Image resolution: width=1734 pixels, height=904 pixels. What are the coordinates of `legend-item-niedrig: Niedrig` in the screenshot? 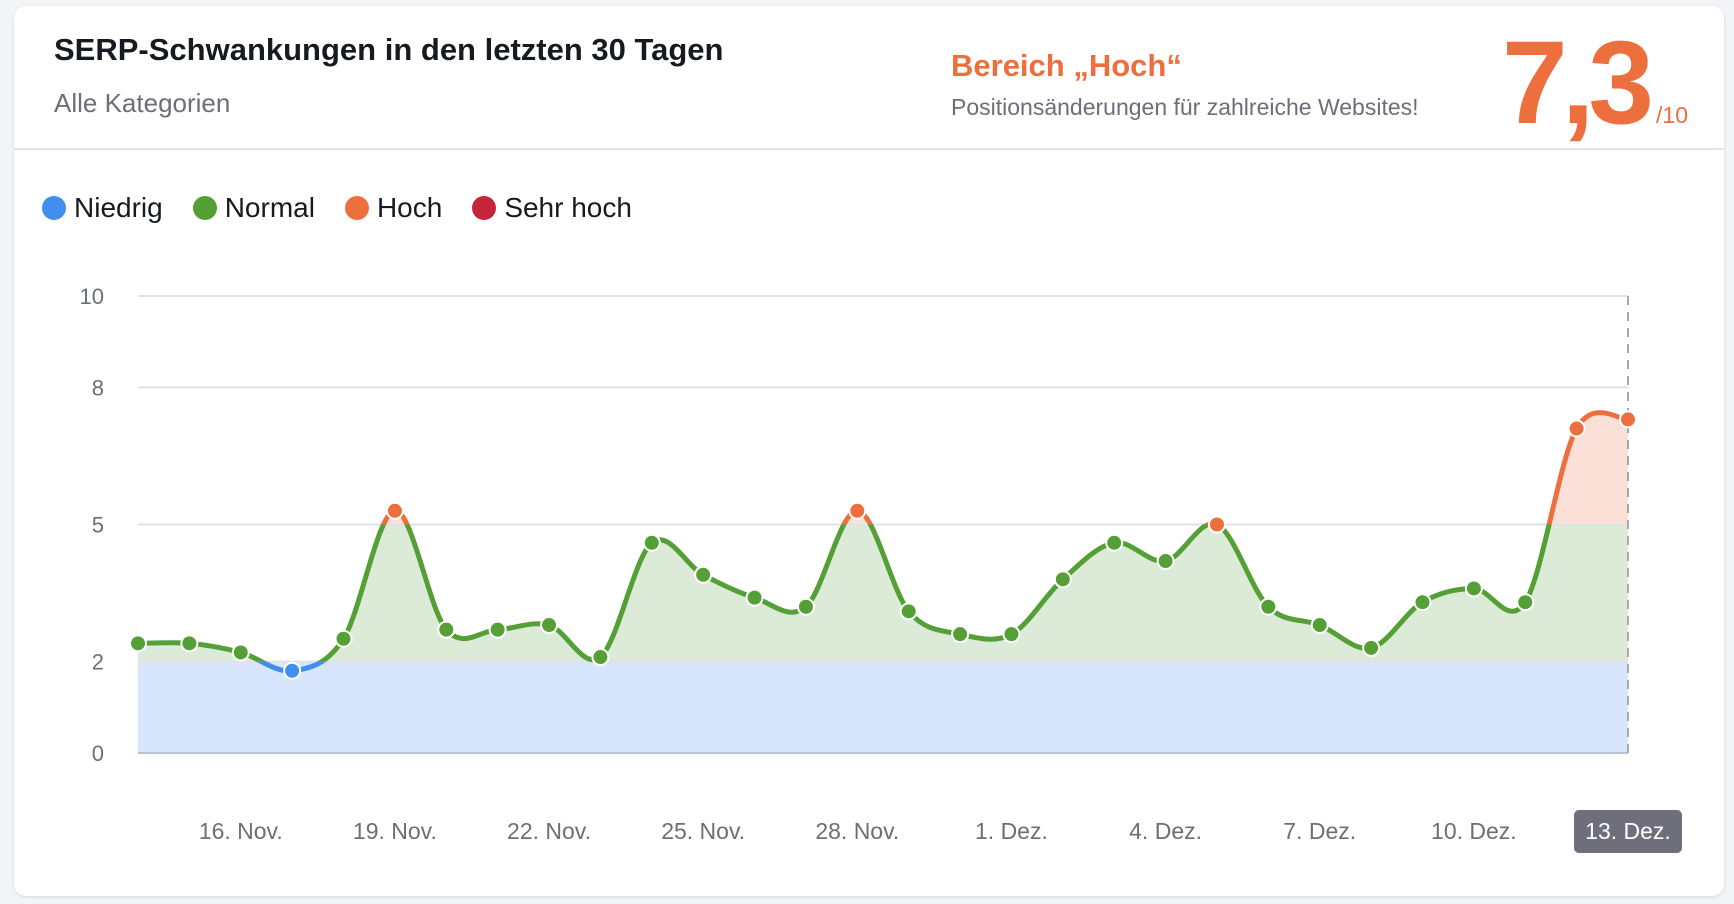 It's located at (102, 208).